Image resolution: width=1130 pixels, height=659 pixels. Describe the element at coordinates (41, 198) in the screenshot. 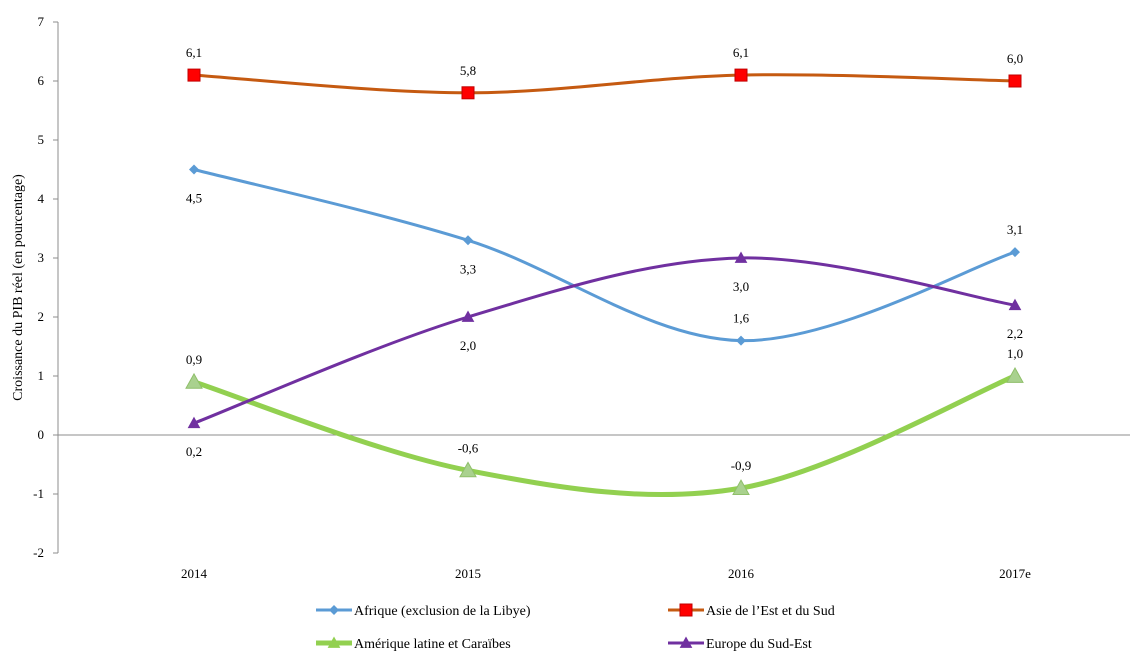

I see `y-tick-label: 4` at that location.